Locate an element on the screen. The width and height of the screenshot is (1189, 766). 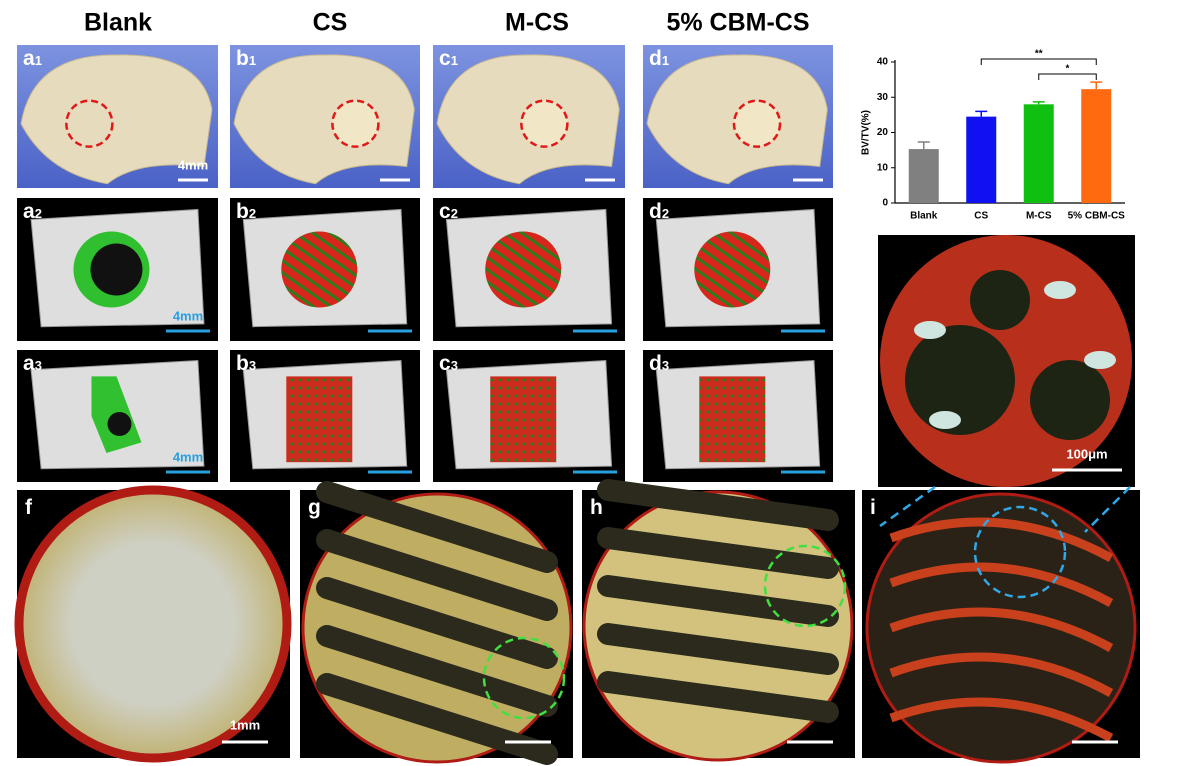
panel-label: a3 is located at coordinates (32, 363).